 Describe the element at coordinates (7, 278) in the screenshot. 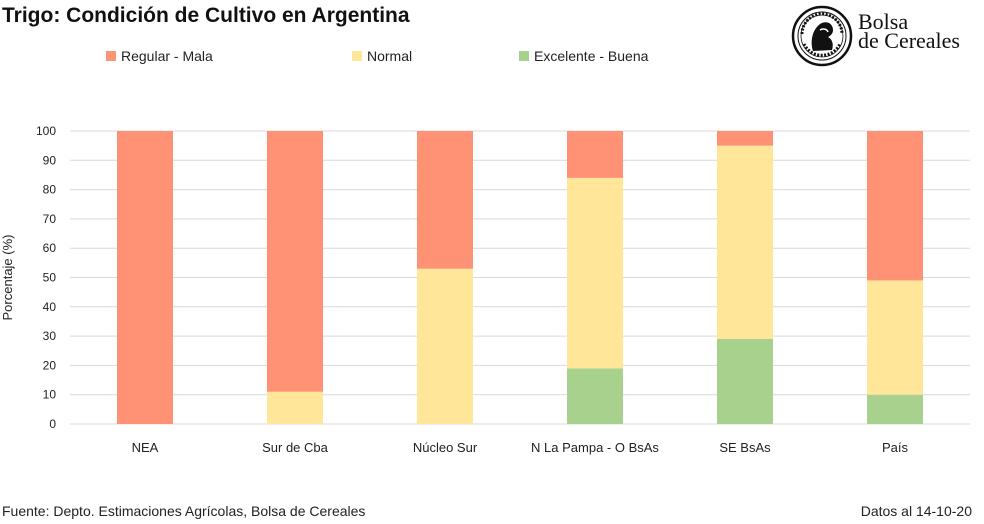

I see `y-axis-label: Porcentaje (%)` at that location.